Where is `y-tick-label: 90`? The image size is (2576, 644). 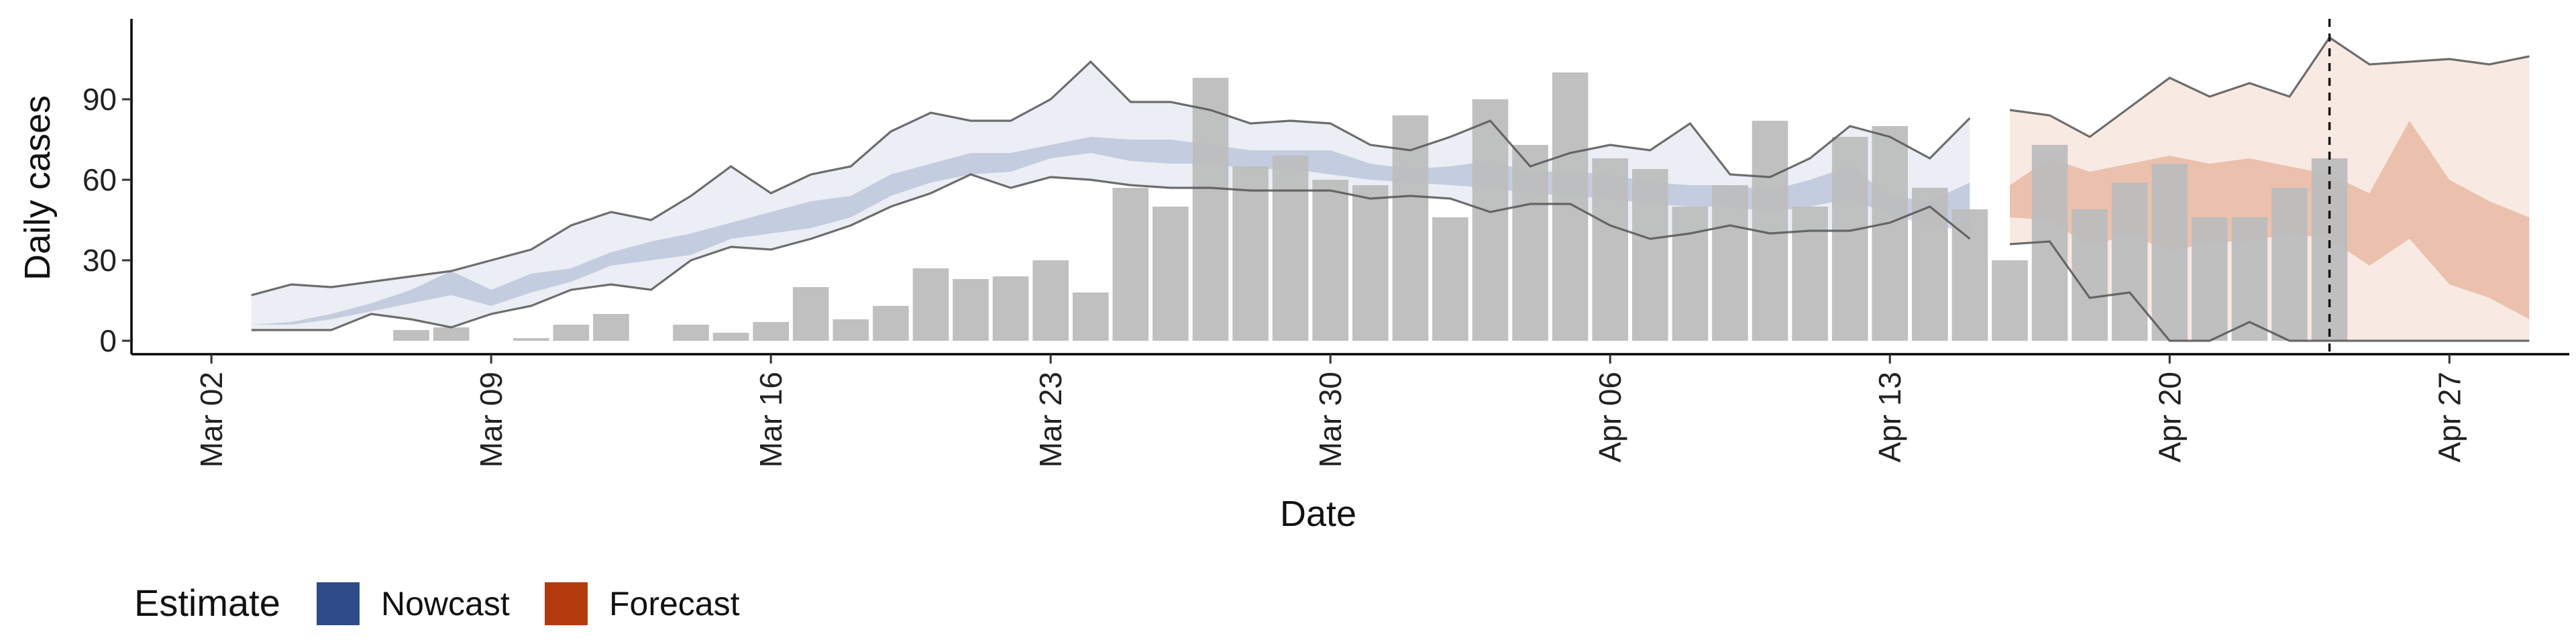 y-tick-label: 90 is located at coordinates (100, 99).